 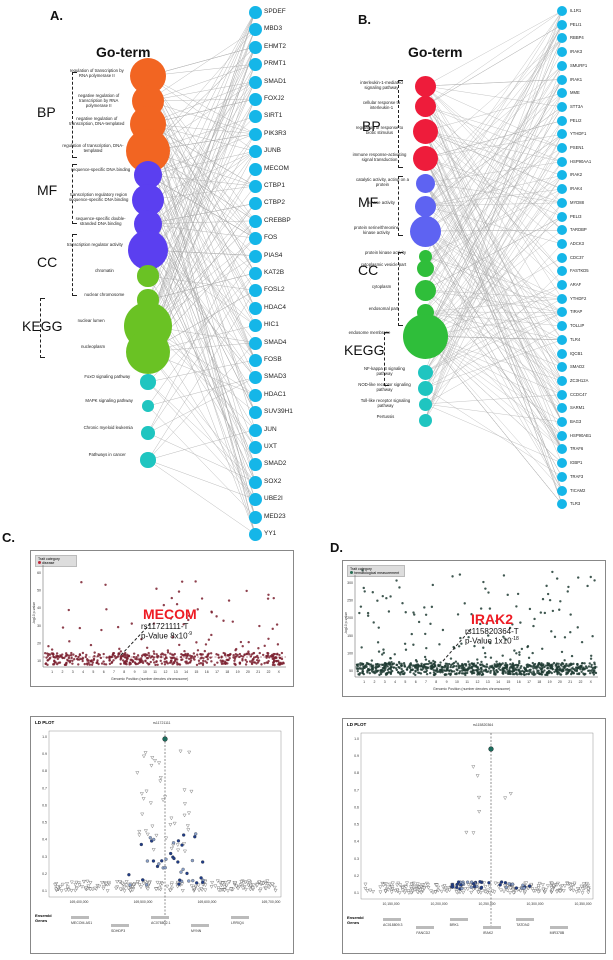 What do you see at coordinates (269, 672) in the screenshot?
I see `x-tick: 22` at bounding box center [269, 672].